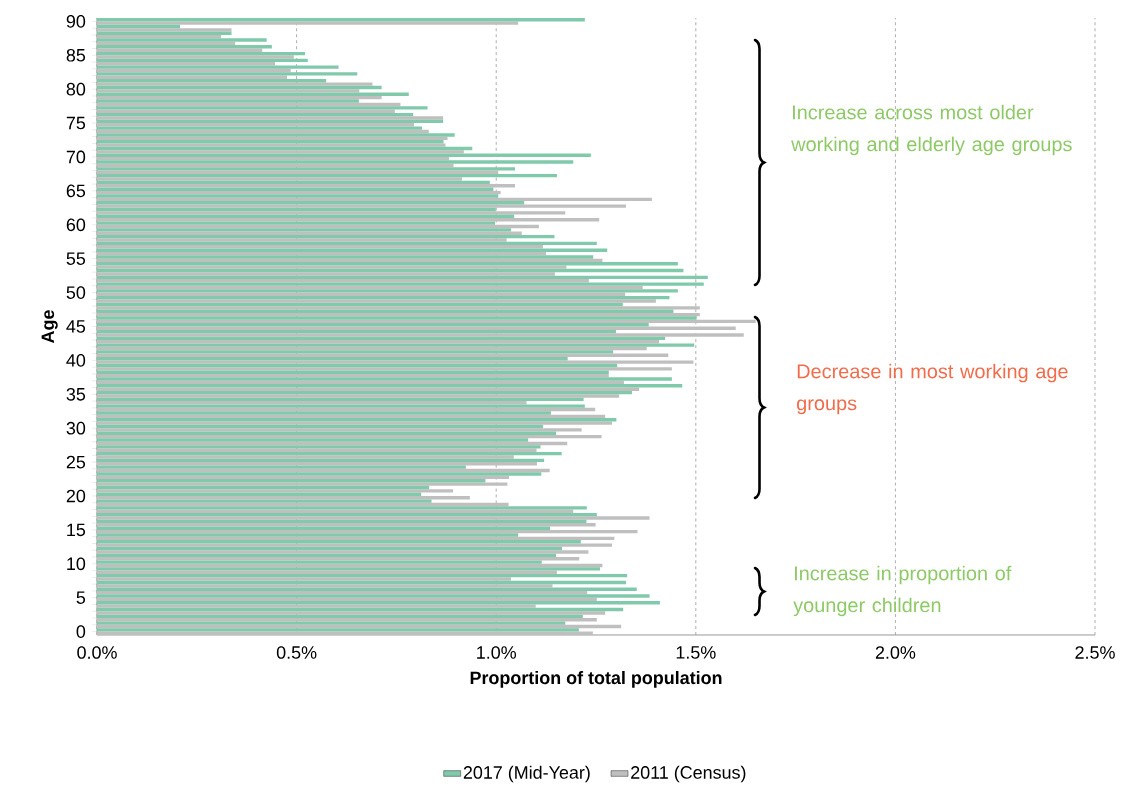 Image resolution: width=1131 pixels, height=801 pixels. Describe the element at coordinates (526, 774) in the screenshot. I see `legend-label: 2017 (Mid-Year)` at that location.